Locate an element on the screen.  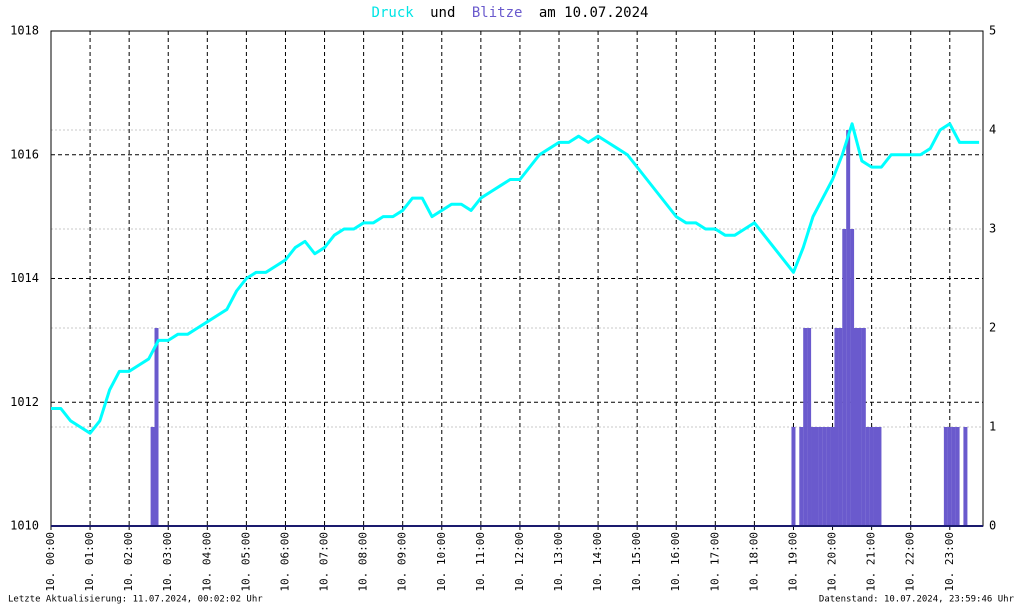
x-tick-label: 10. 18:00 is located at coordinates (753, 562).